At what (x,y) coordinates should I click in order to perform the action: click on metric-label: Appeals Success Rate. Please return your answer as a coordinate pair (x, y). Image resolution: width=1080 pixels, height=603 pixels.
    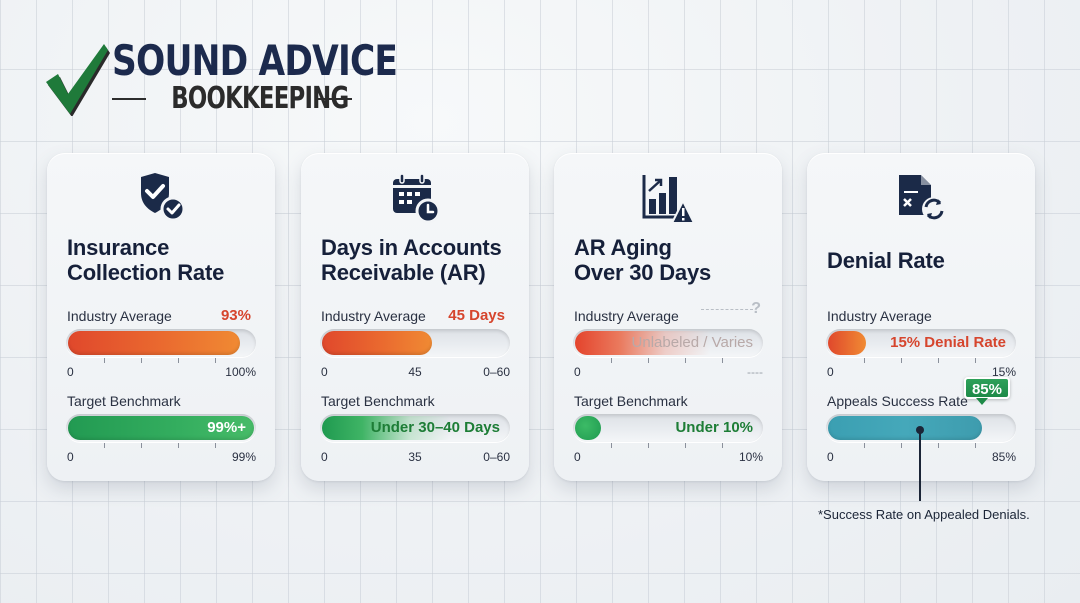
    Looking at the image, I should click on (897, 401).